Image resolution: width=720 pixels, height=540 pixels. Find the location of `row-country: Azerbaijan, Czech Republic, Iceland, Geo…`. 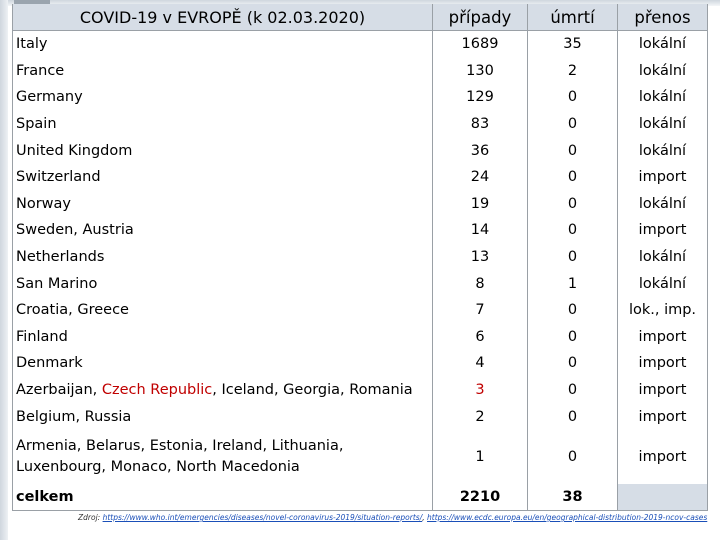

row-country: Azerbaijan, Czech Republic, Iceland, Geo… is located at coordinates (222, 390).